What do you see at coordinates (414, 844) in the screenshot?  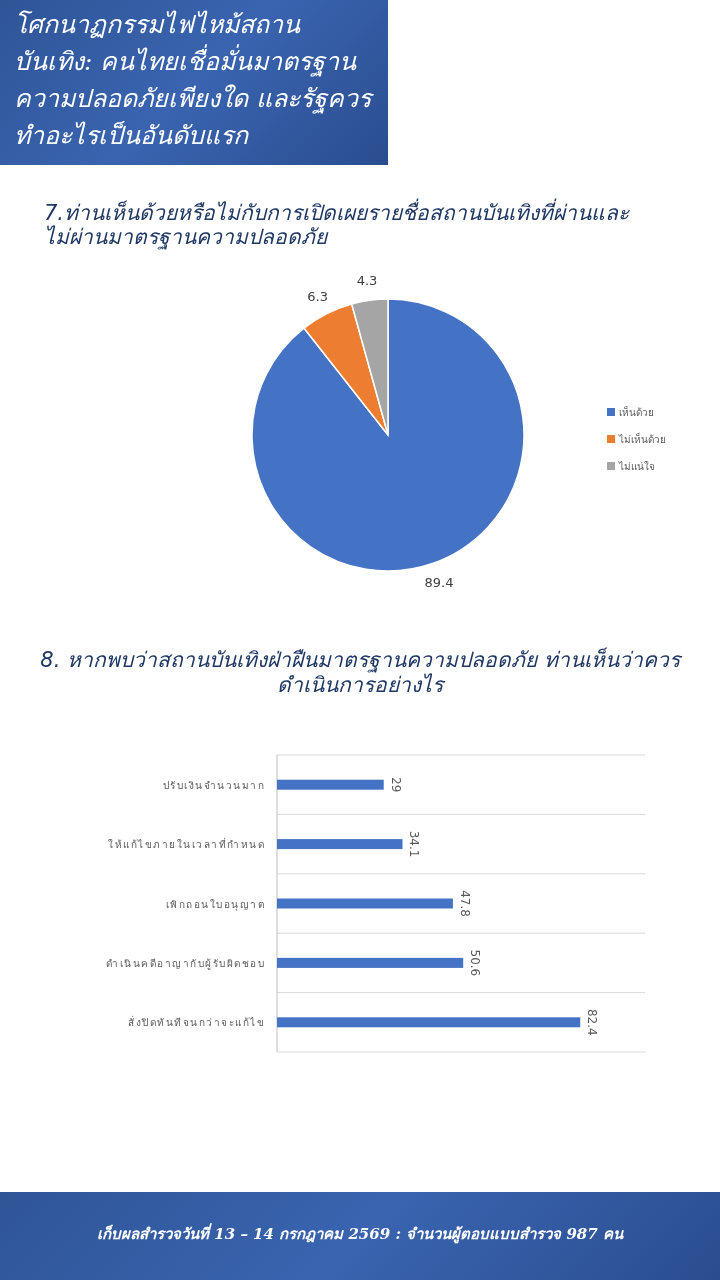 I see `data-label: 34.1` at bounding box center [414, 844].